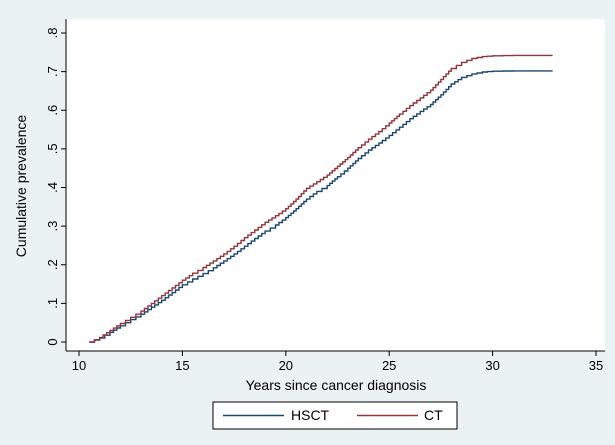 Image resolution: width=615 pixels, height=445 pixels. Describe the element at coordinates (52, 341) in the screenshot. I see `y-tick-label: 0` at that location.